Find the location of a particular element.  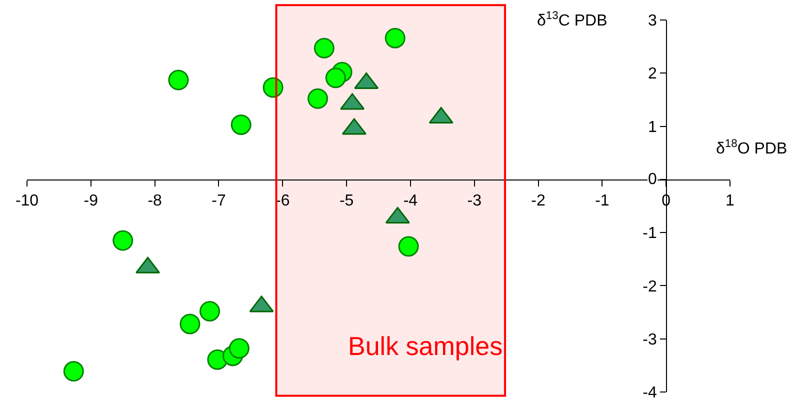

x-tick-label: -8 is located at coordinates (155, 201).